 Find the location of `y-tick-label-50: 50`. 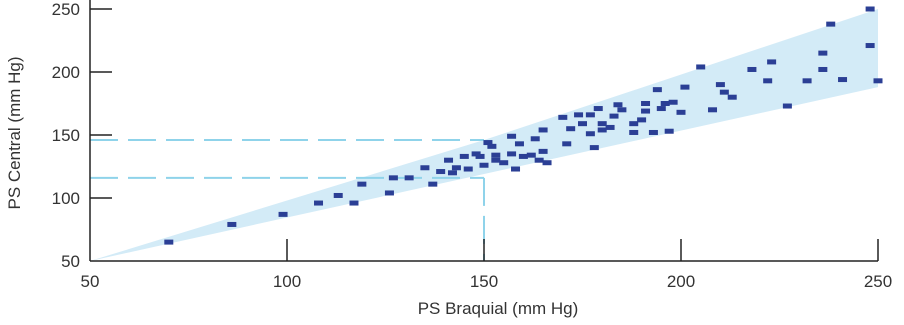

y-tick-label-50: 50 is located at coordinates (70, 261).